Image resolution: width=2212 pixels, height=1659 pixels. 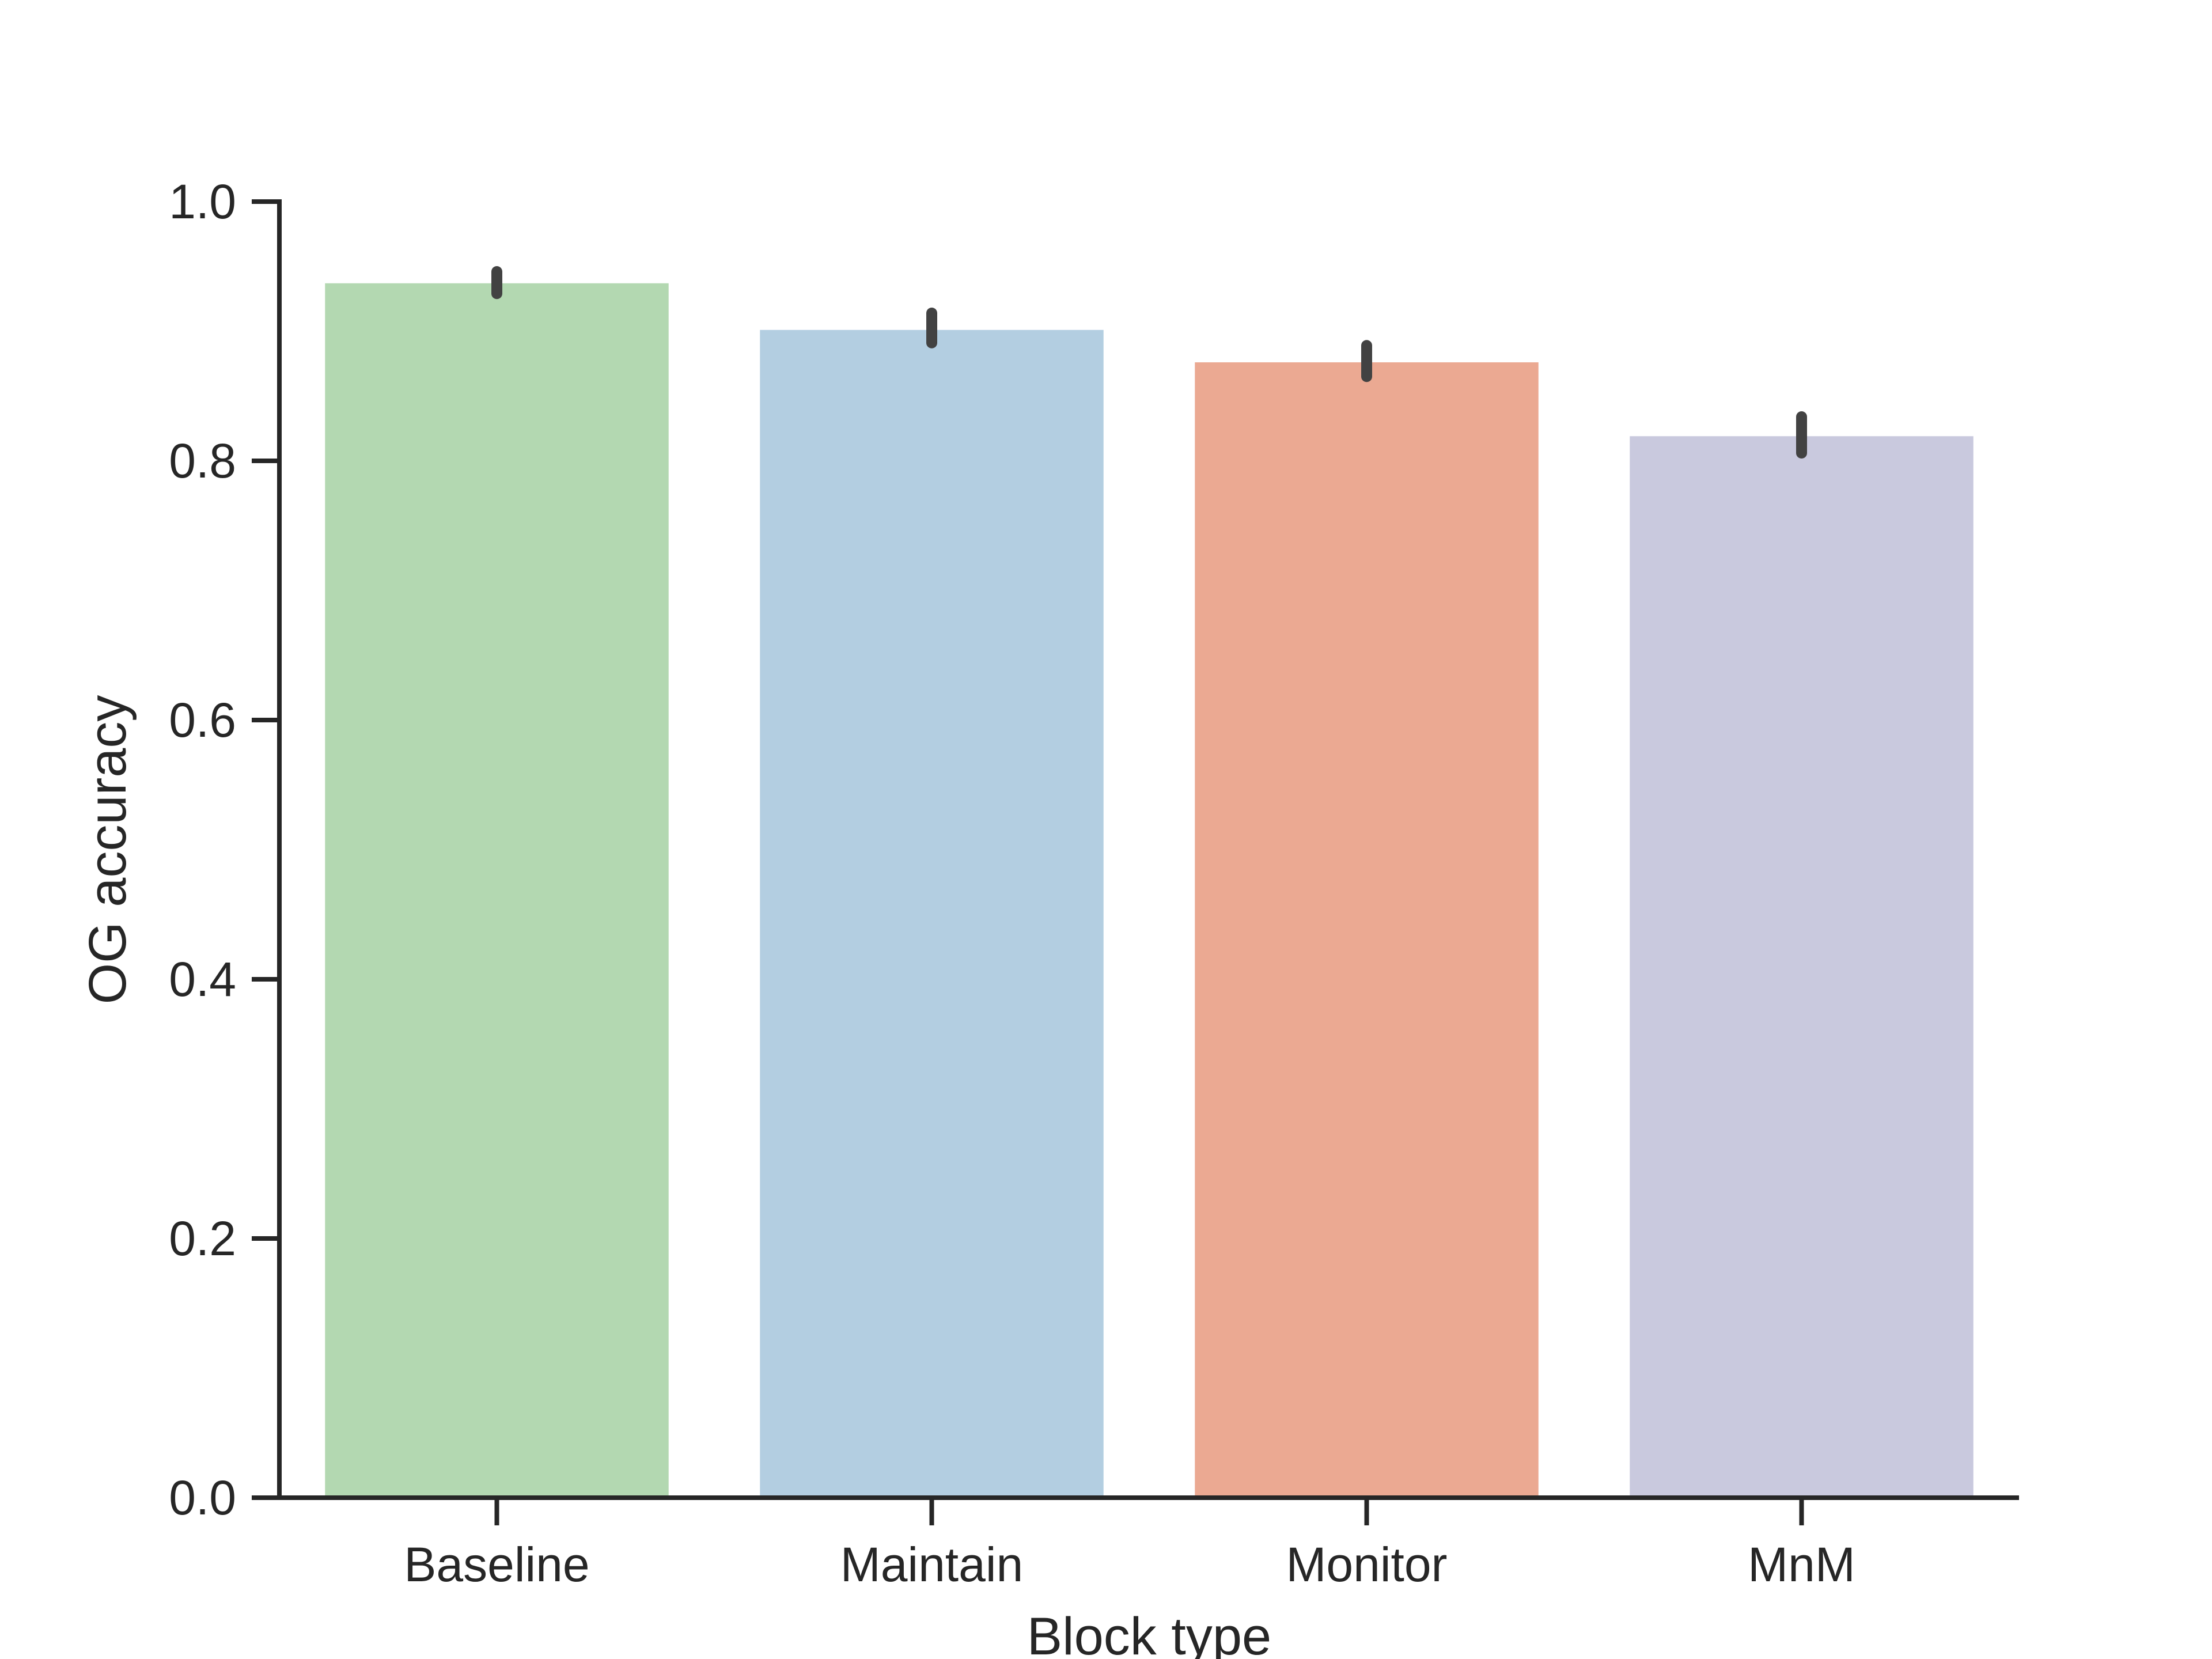 What do you see at coordinates (932, 1564) in the screenshot?
I see `x-tick-label: Maintain` at bounding box center [932, 1564].